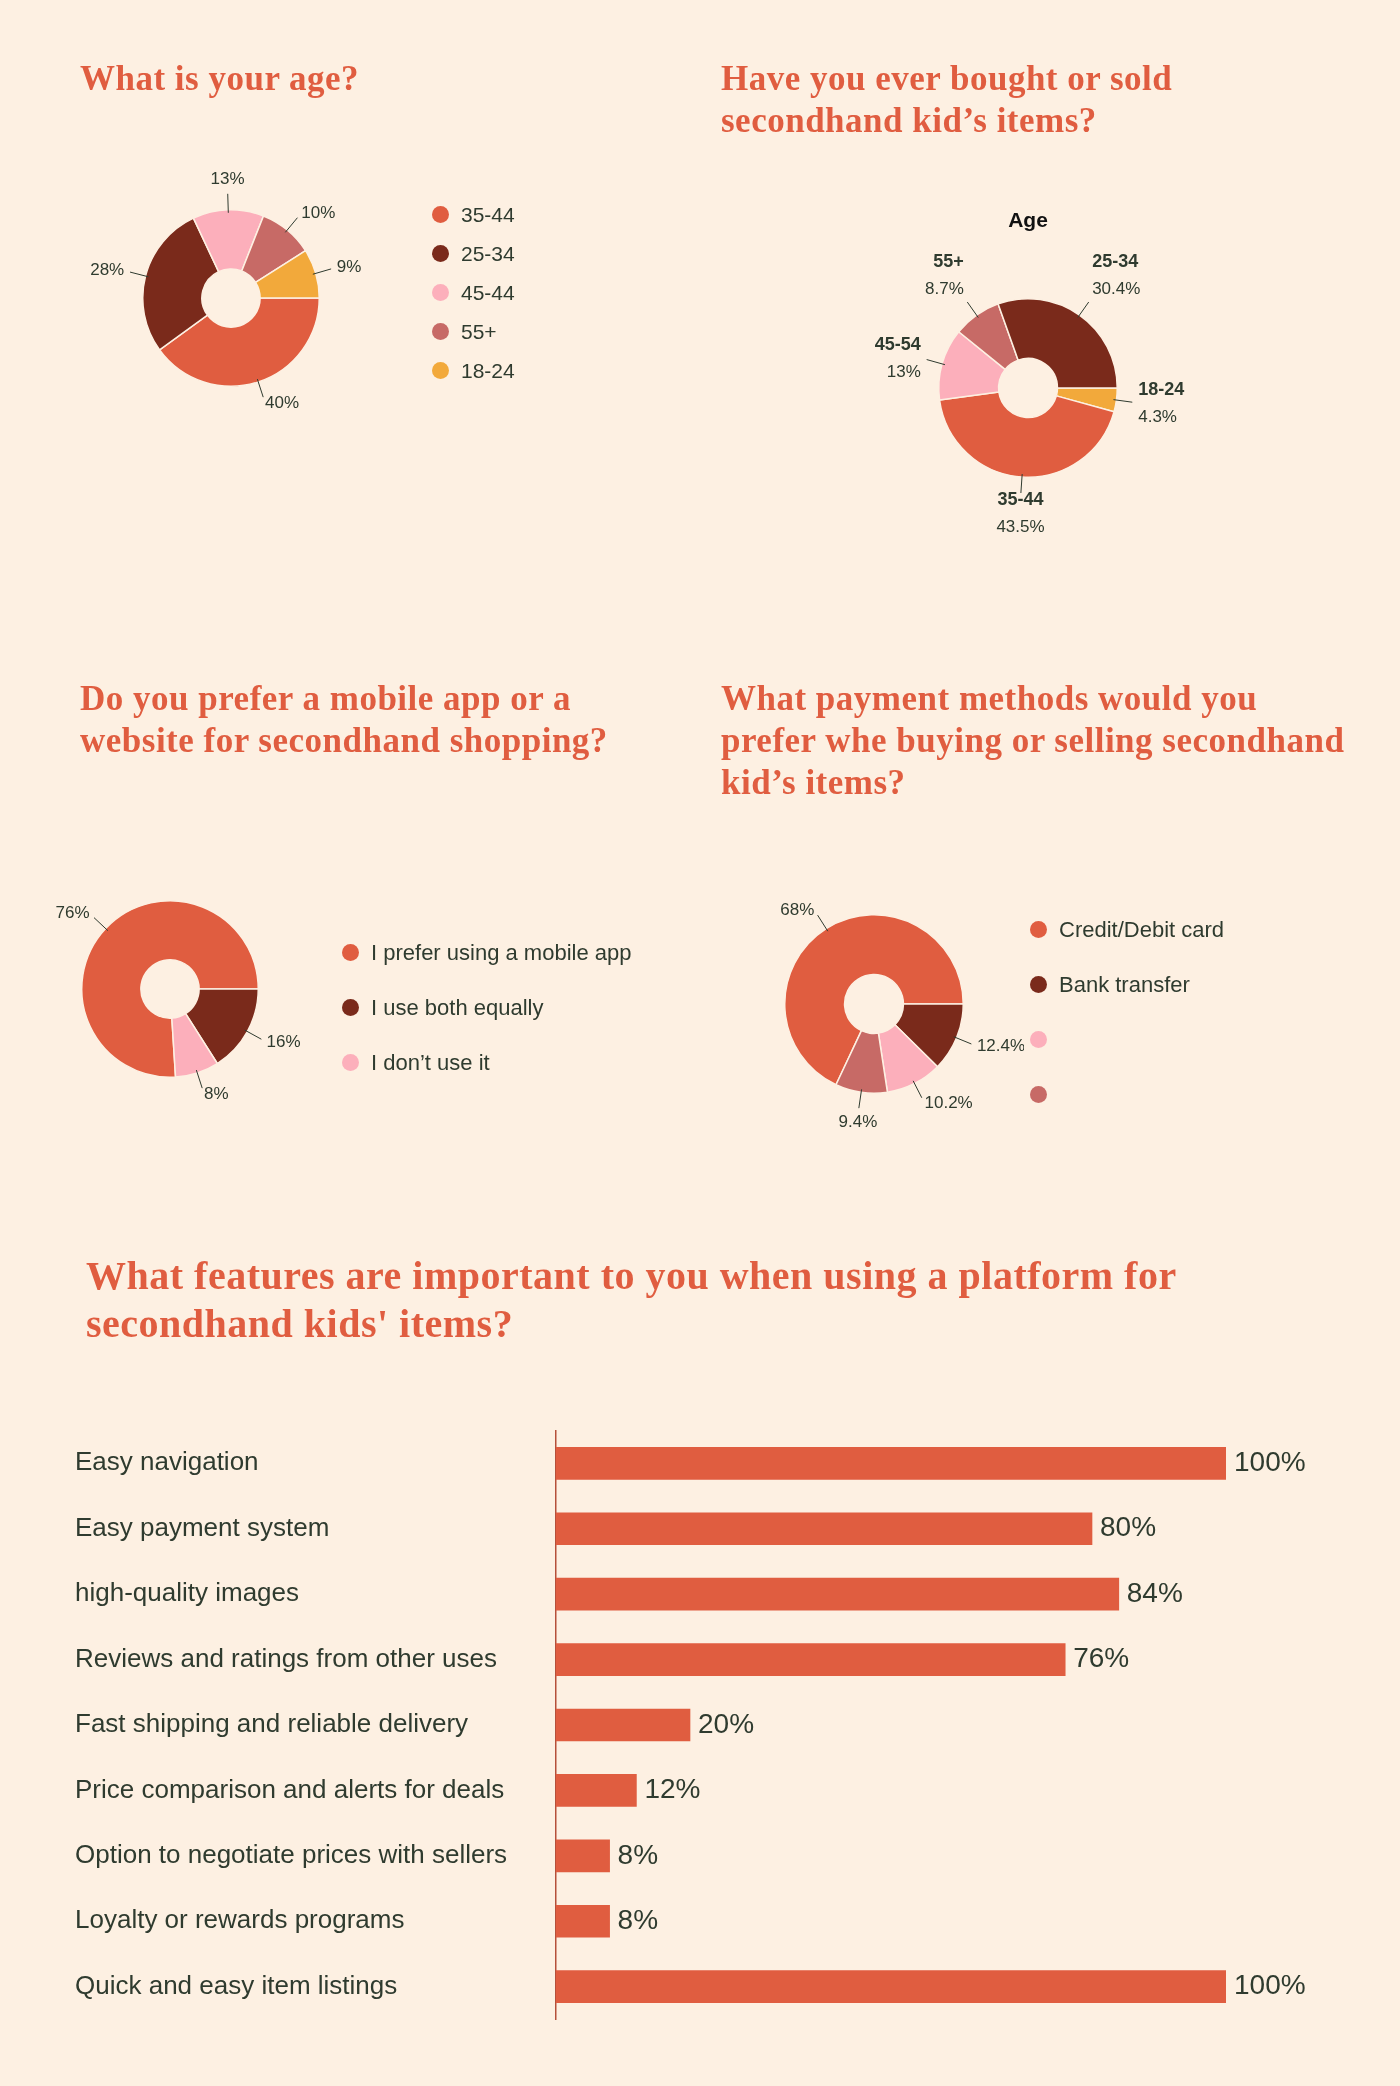  Describe the element at coordinates (344, 720) in the screenshot. I see `chart-title: Do you prefer a mobile app or a website for secondhand shopping?` at that location.